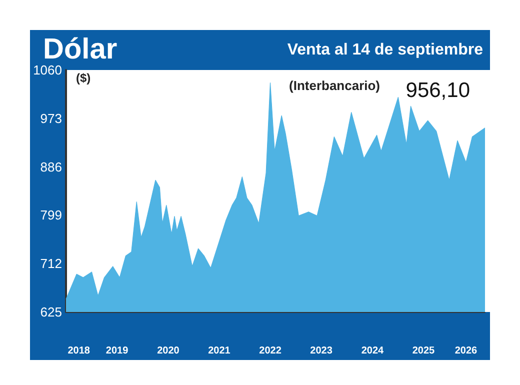 The width and height of the screenshot is (520, 385). What do you see at coordinates (51, 166) in the screenshot?
I see `y-tick-label: 886` at bounding box center [51, 166].